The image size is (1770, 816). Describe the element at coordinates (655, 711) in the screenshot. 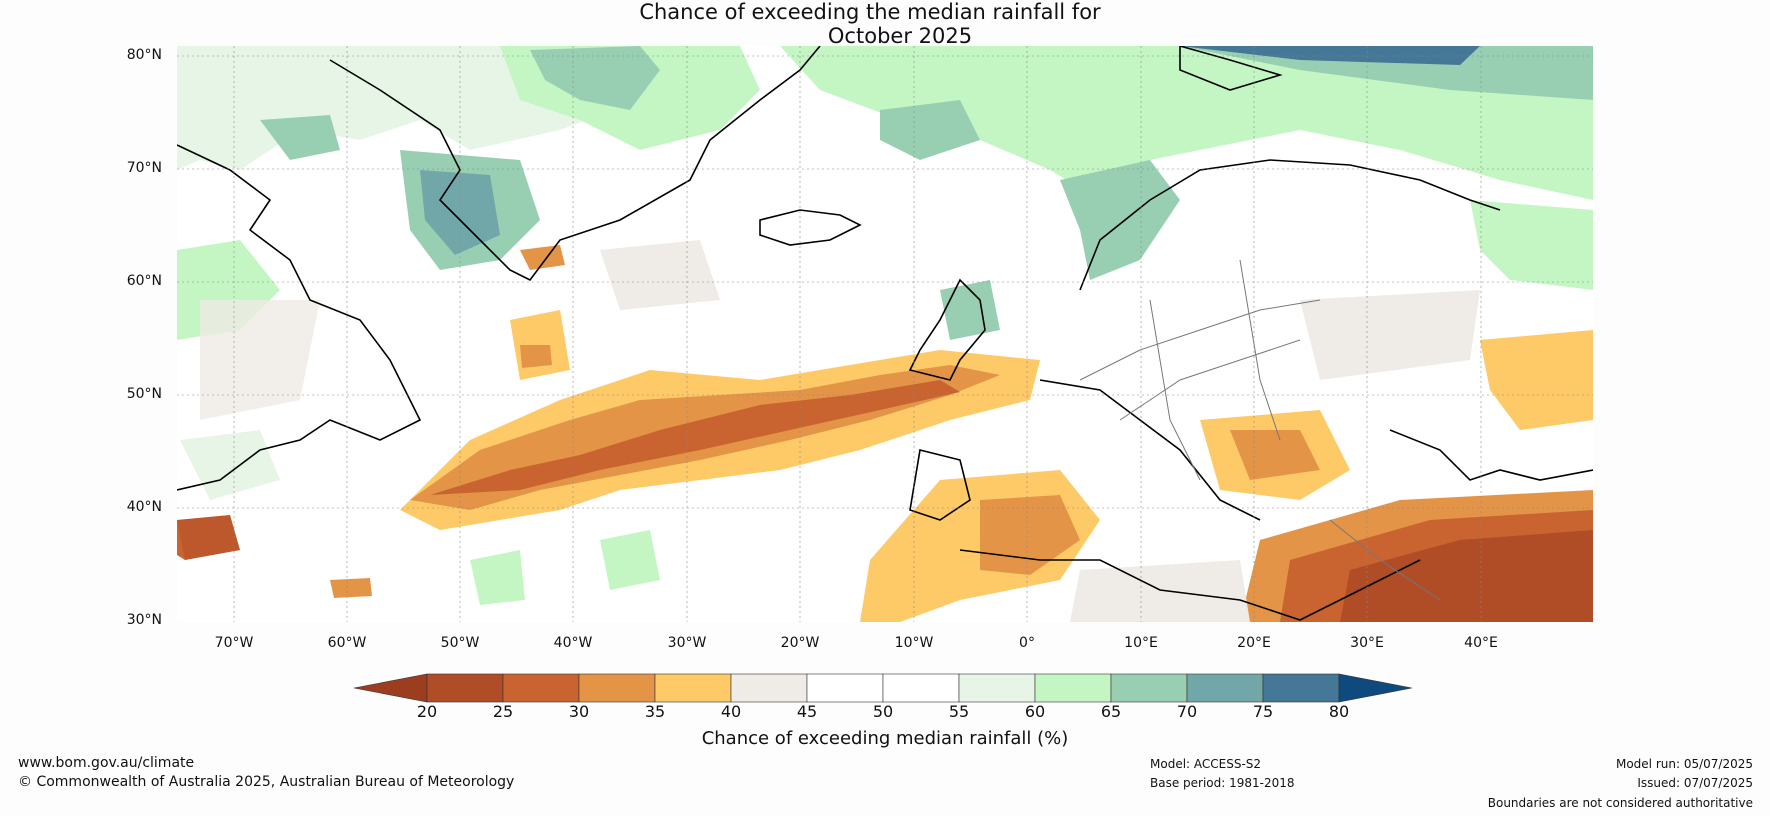

I see `colorbar-tick-35: 35` at that location.